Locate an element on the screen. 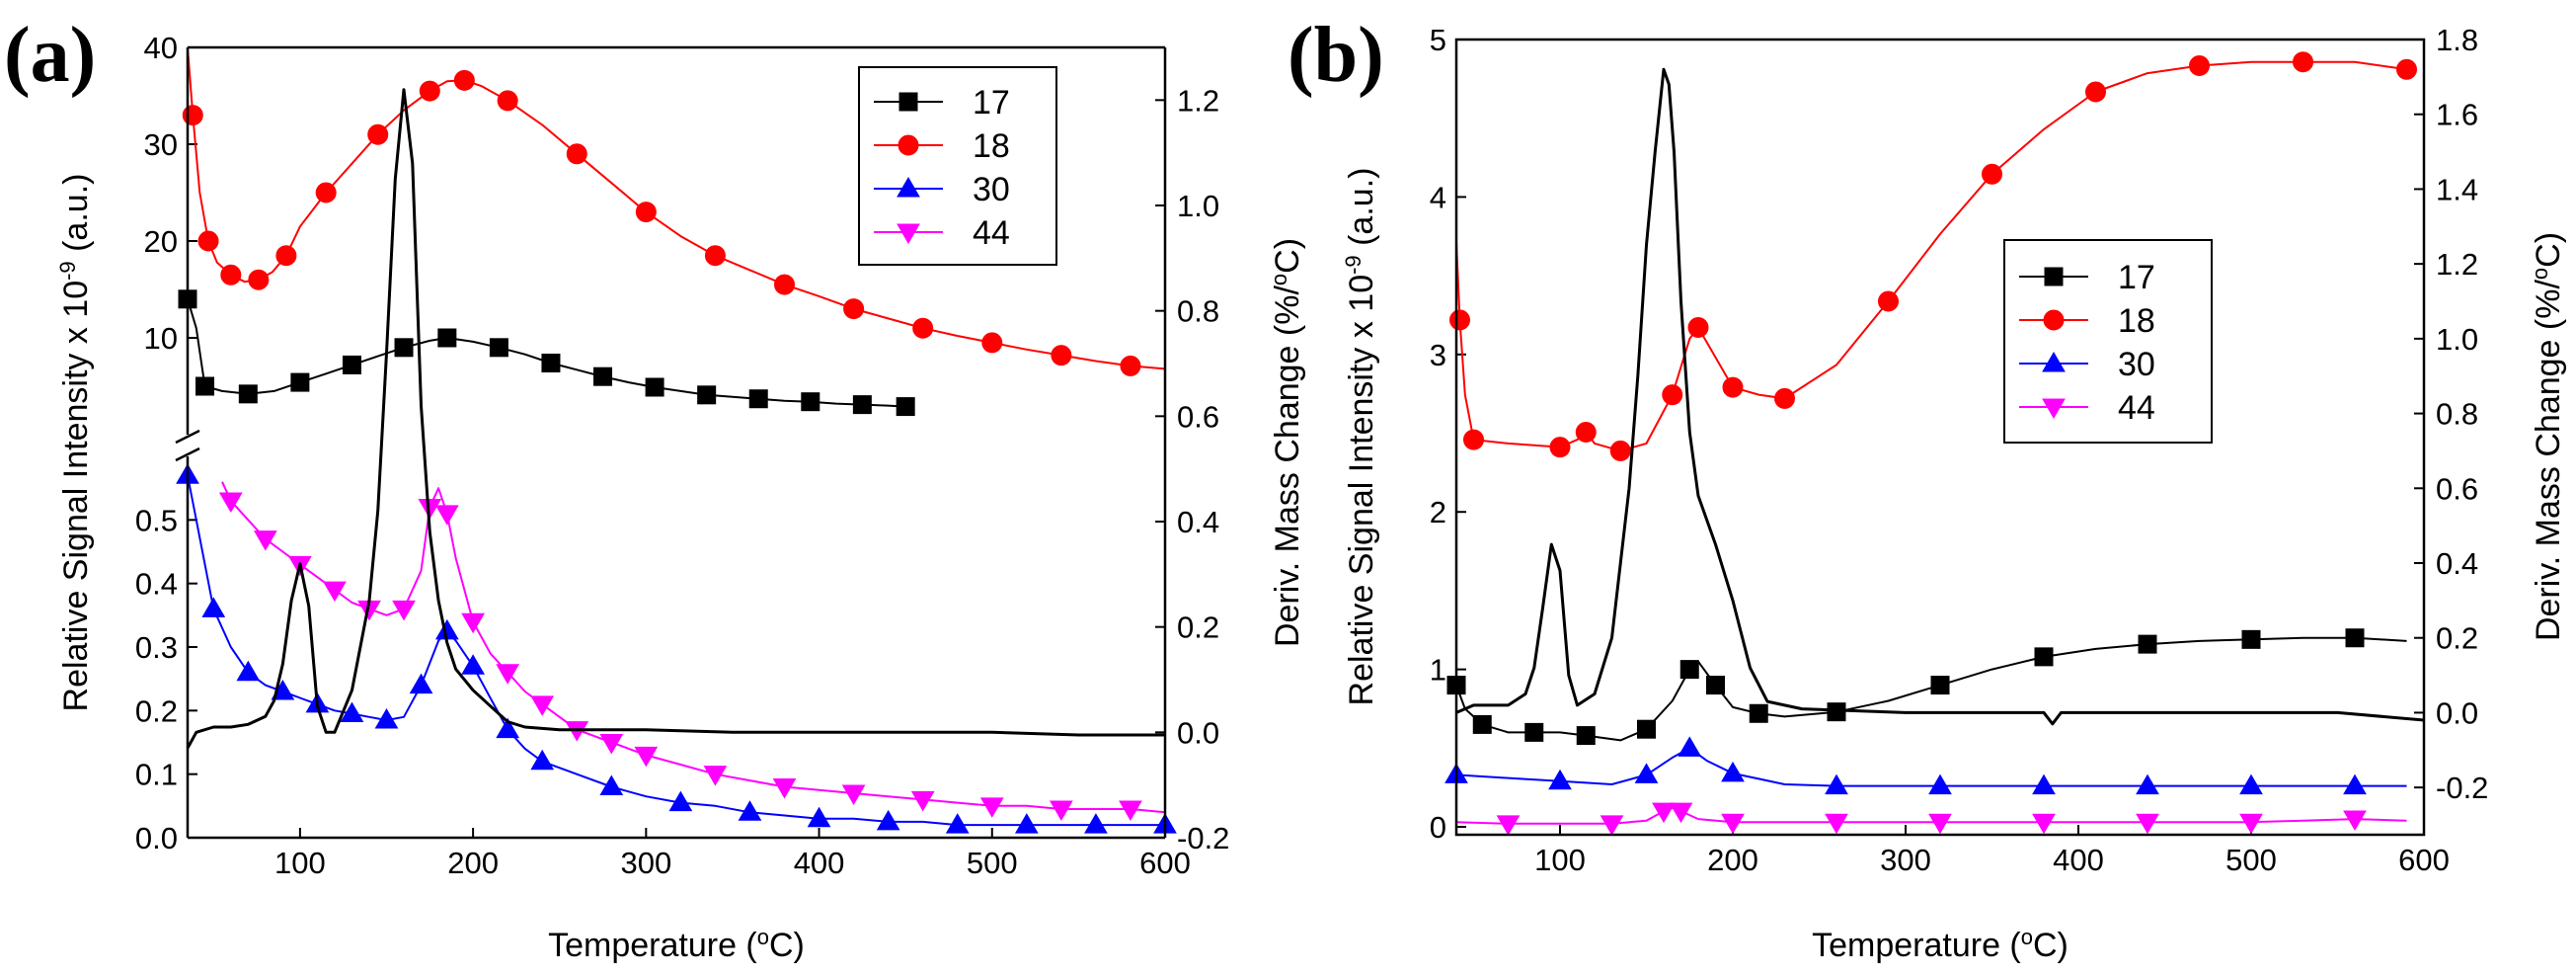 The height and width of the screenshot is (976, 2576). y2-tick-label: 0.2 is located at coordinates (2457, 639).